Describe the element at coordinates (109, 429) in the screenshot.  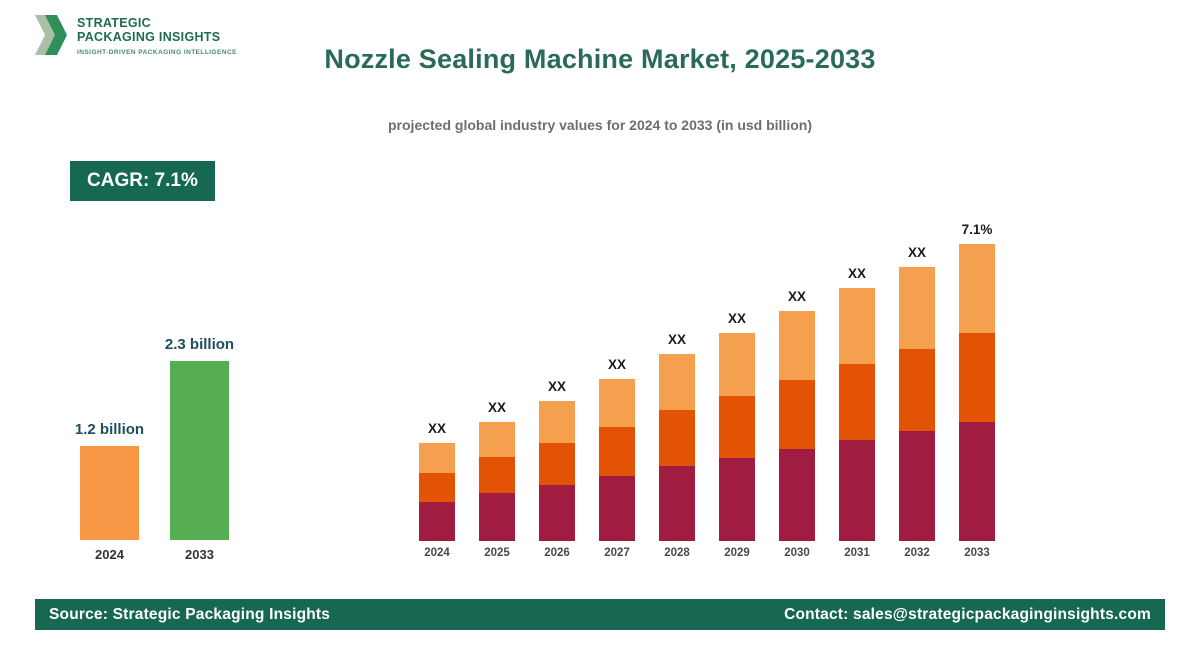
I see `bar-value-label: 1.2 billion` at that location.